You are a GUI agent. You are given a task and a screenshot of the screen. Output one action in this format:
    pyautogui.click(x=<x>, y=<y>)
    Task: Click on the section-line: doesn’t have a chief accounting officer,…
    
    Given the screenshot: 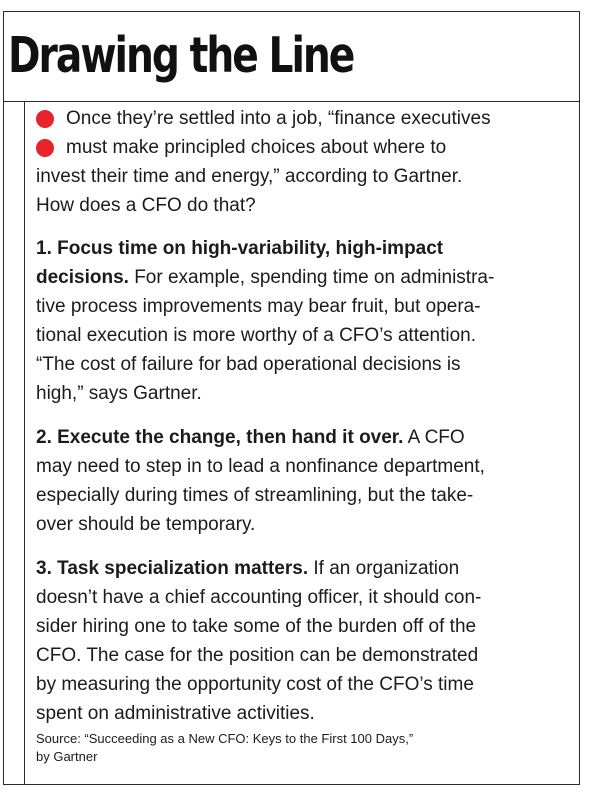 What is the action you would take?
    pyautogui.click(x=259, y=597)
    